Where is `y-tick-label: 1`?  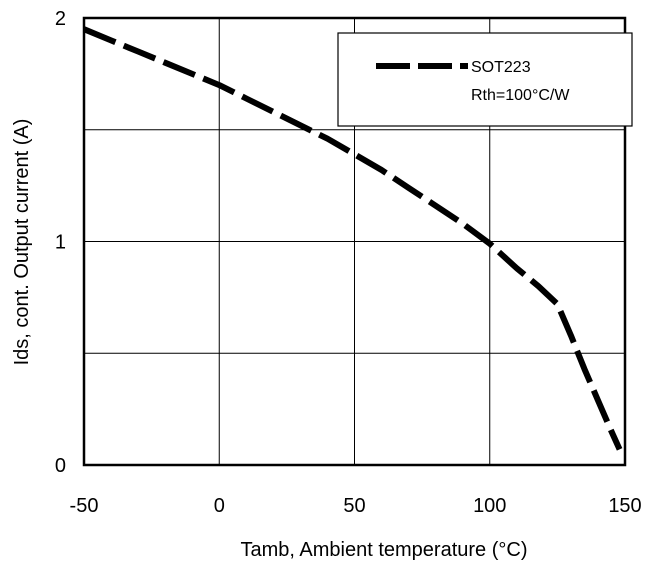 y-tick-label: 1 is located at coordinates (60, 243).